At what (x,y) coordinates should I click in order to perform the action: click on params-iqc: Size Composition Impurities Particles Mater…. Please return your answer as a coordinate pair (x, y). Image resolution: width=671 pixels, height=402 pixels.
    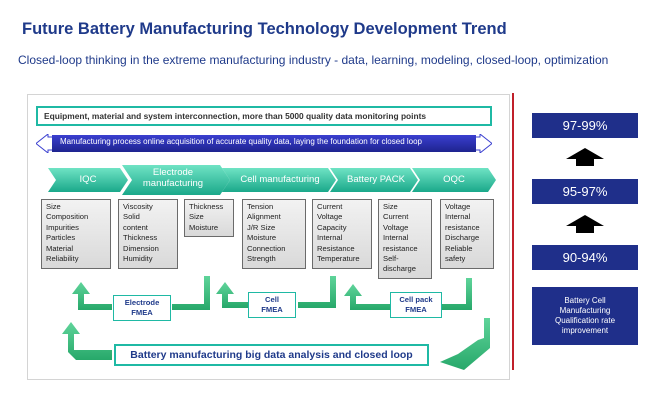
    Looking at the image, I should click on (76, 234).